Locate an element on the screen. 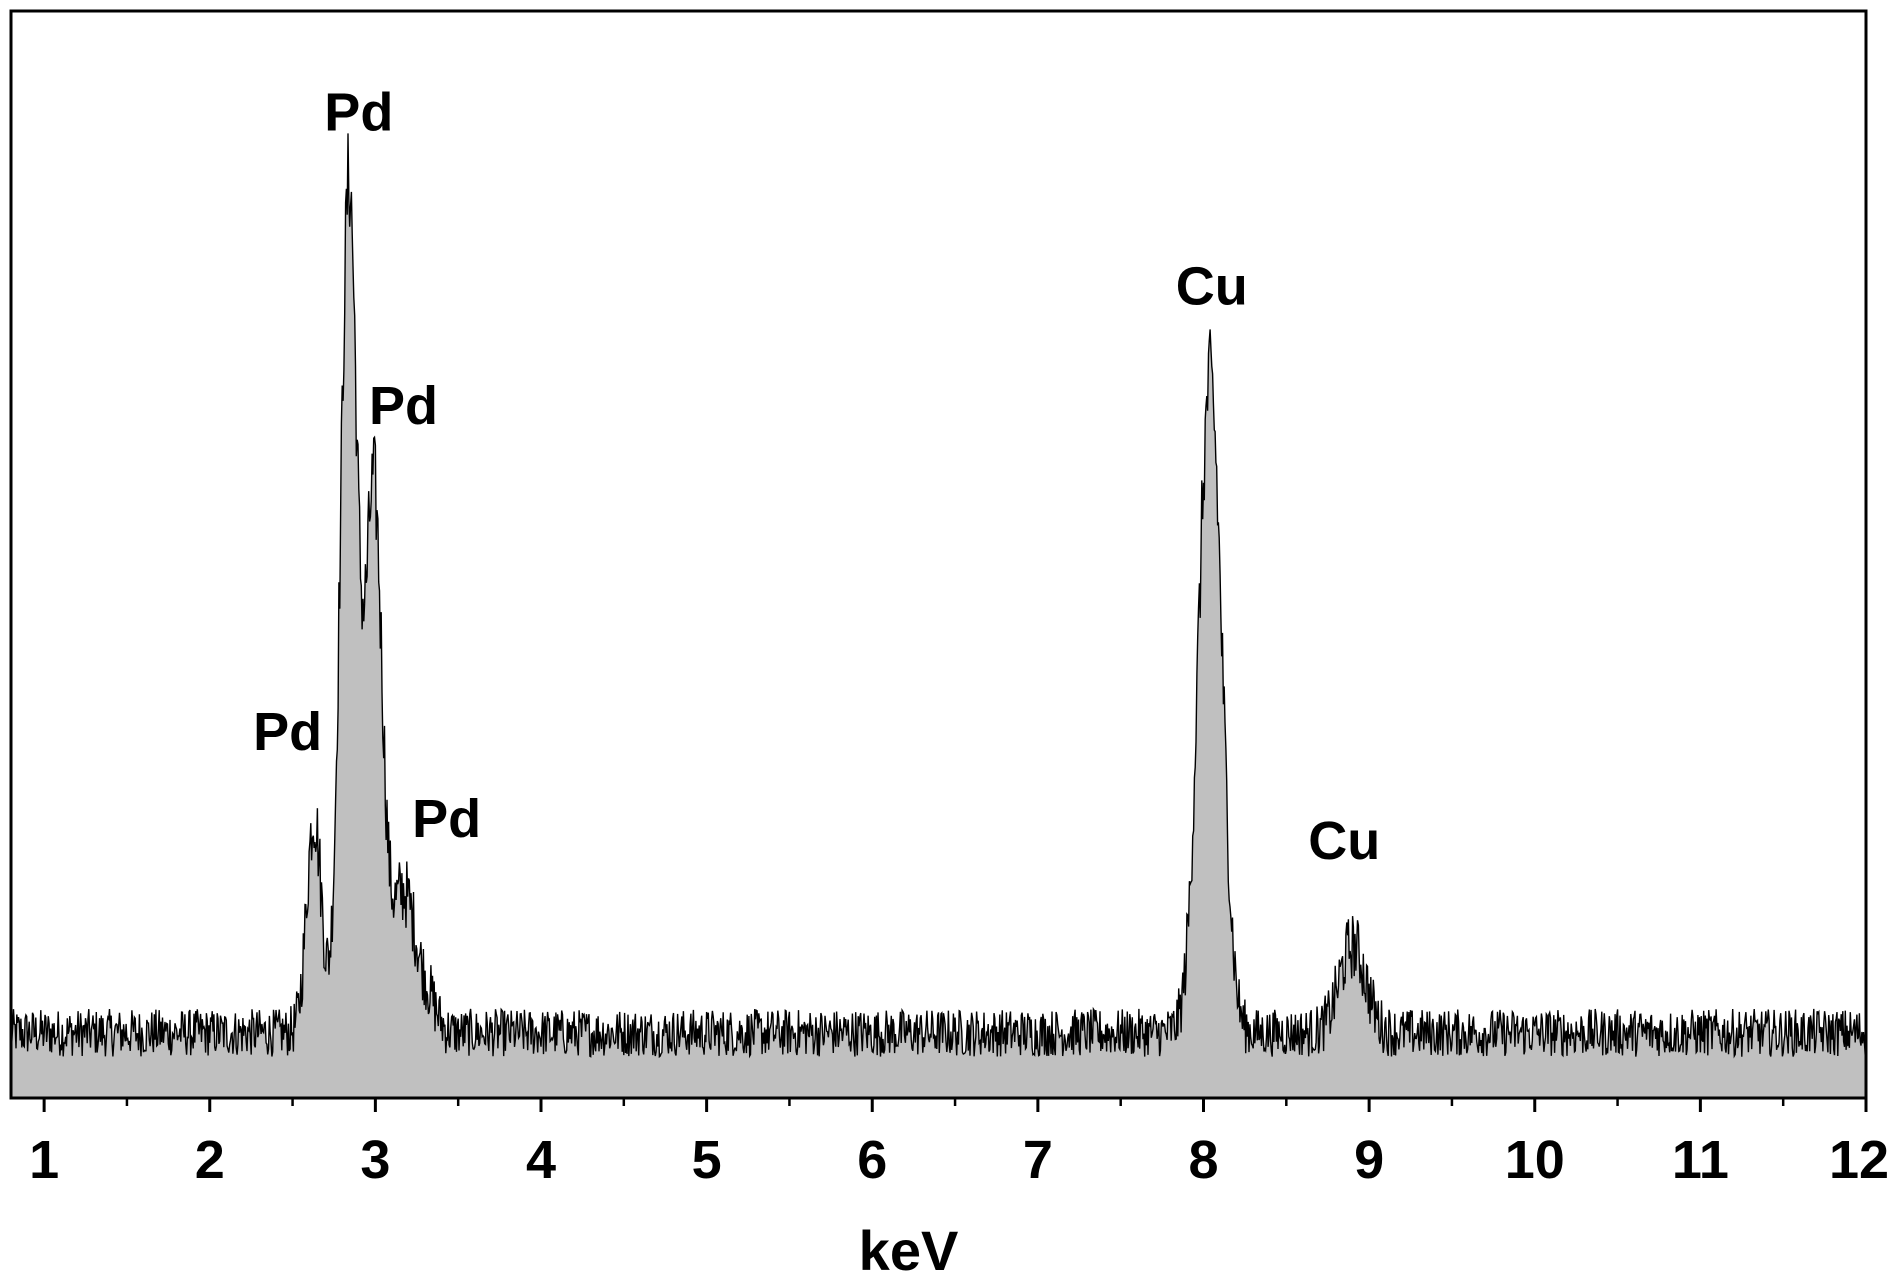 This screenshot has width=1893, height=1281. x-tick-label: 5 is located at coordinates (707, 1160).